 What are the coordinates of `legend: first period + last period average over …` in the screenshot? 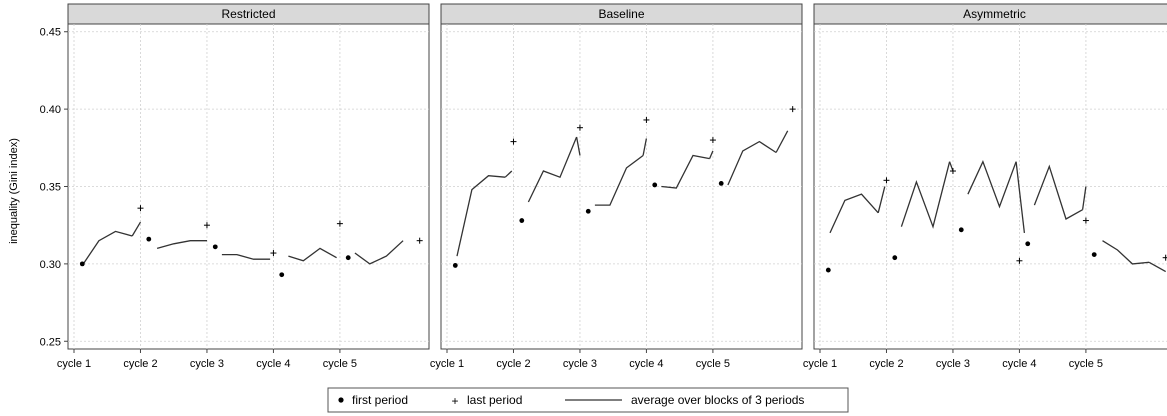 It's located at (588, 400).